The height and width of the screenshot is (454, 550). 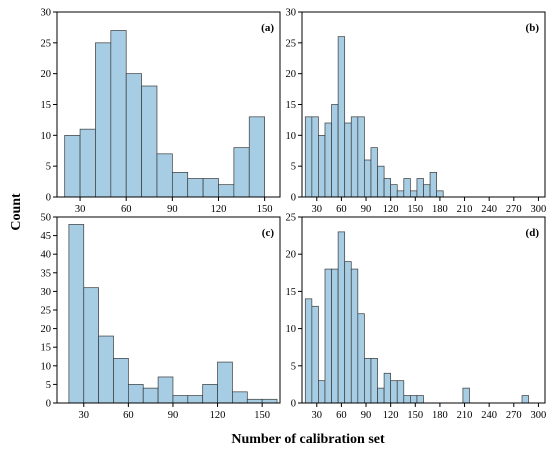 I want to click on y-tick-label: 50, so click(x=46, y=218).